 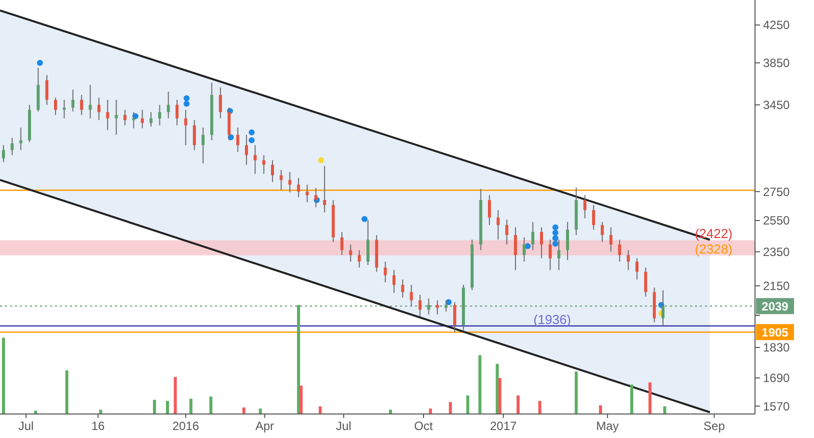 What do you see at coordinates (424, 426) in the screenshot?
I see `x-tick-label: Oct` at bounding box center [424, 426].